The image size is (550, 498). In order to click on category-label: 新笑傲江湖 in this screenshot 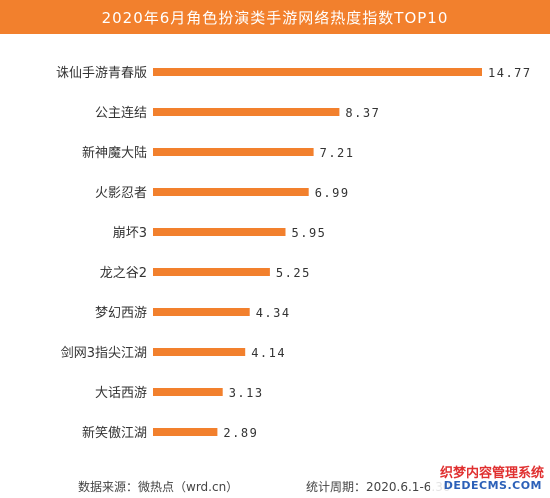, I will do `click(114, 433)`.